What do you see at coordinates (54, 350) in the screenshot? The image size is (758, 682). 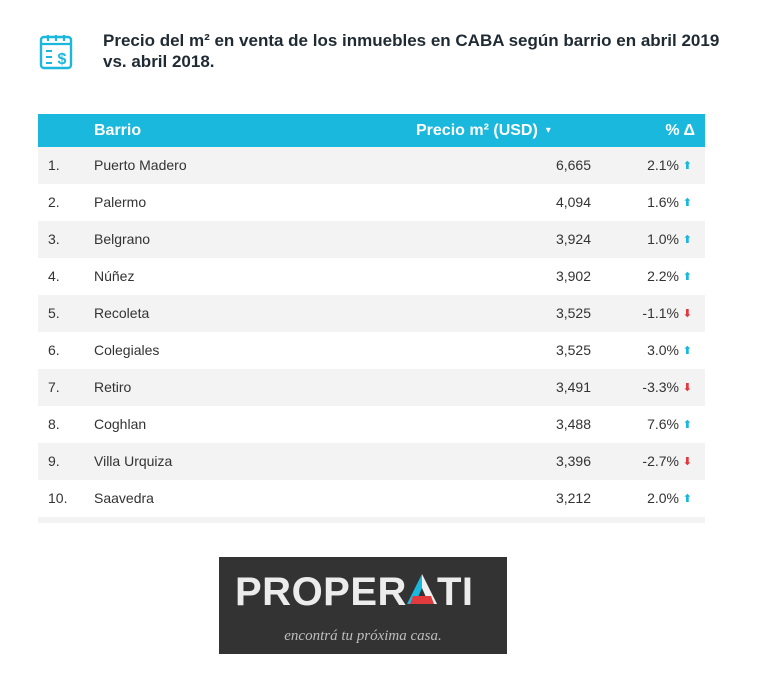 I see `row-rank: 6.` at bounding box center [54, 350].